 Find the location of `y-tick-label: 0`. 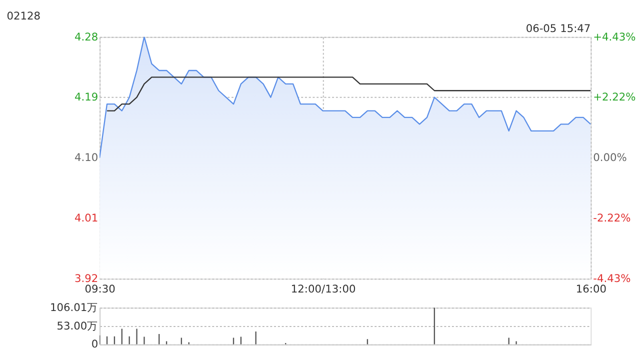

y-tick-label: 0 is located at coordinates (94, 344).